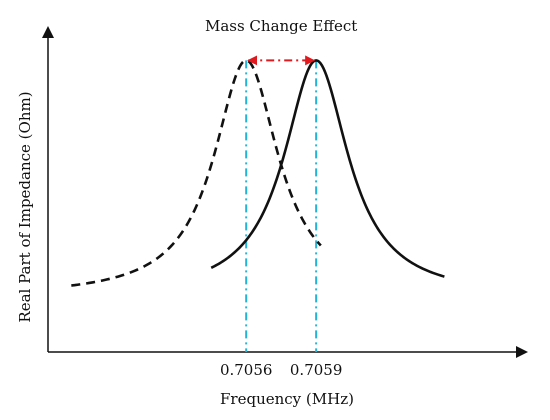 The height and width of the screenshot is (420, 550). What do you see at coordinates (281, 370) in the screenshot?
I see `x-tick-labels: 0.7056 0.7059` at bounding box center [281, 370].